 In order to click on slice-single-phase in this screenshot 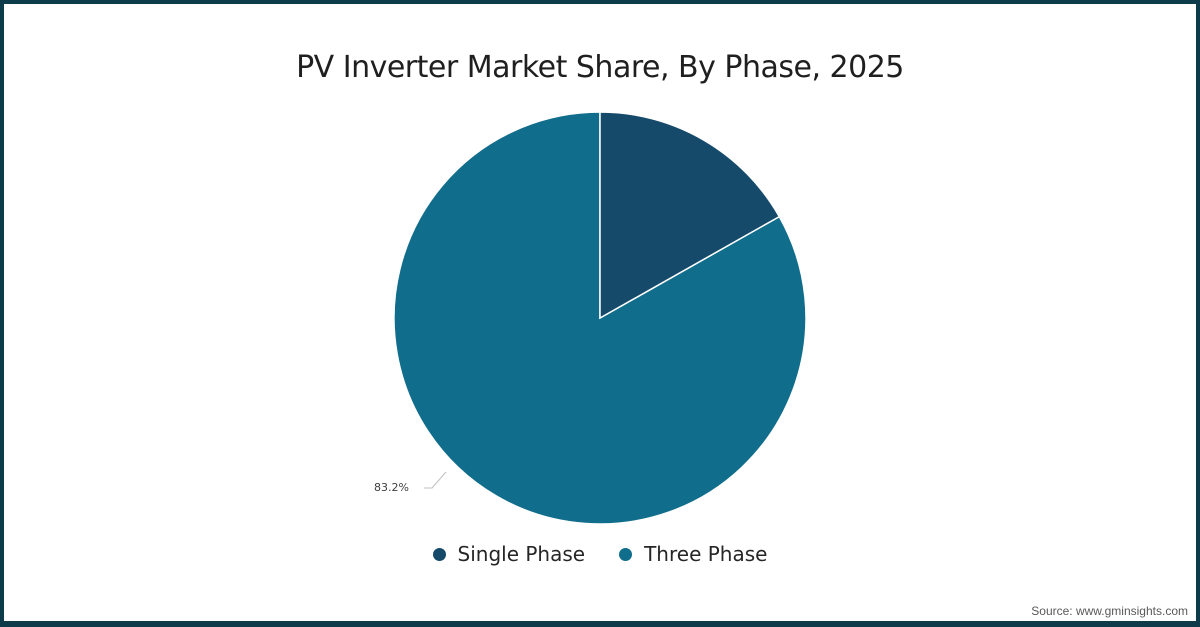, I will do `click(690, 215)`.